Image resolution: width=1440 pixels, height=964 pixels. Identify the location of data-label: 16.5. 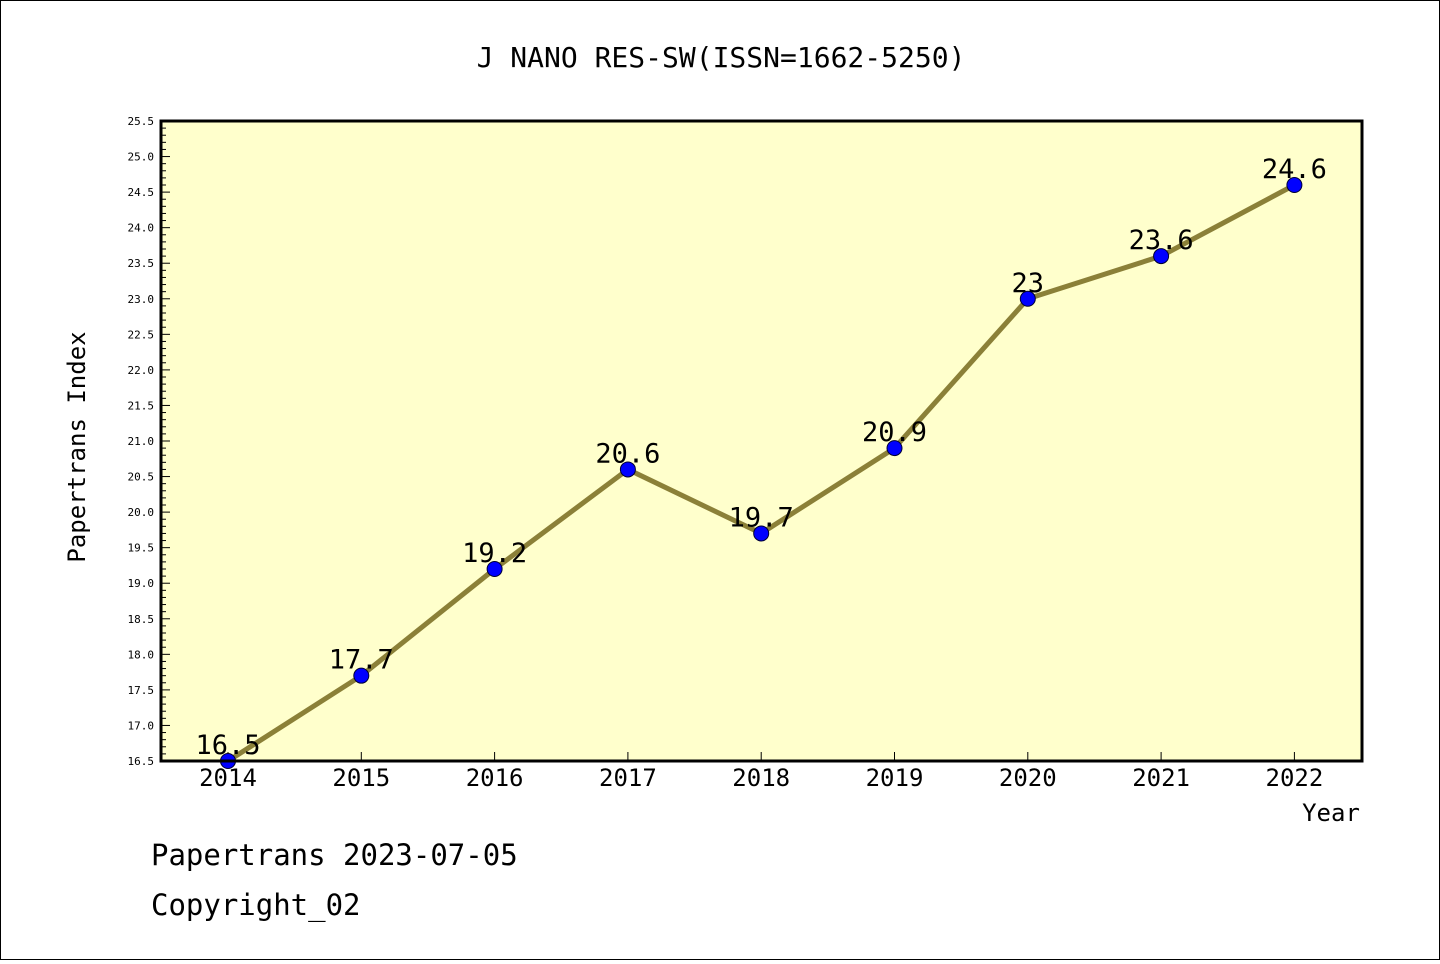
(227, 745).